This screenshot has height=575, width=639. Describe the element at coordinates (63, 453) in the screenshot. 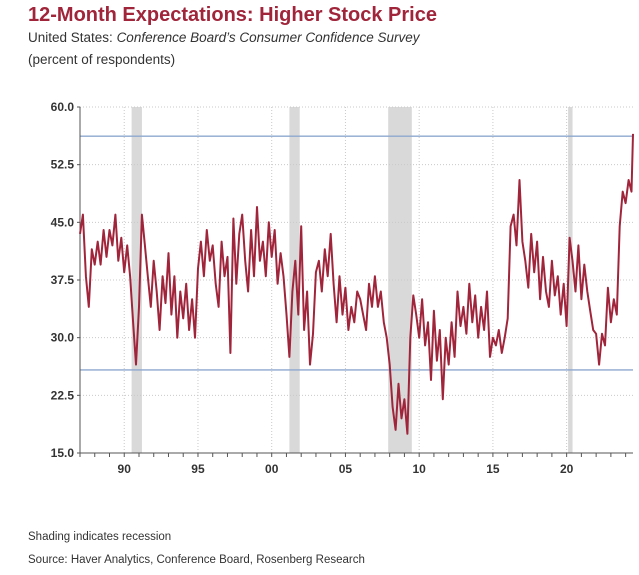

I see `y-tick-label-6: 15.0` at that location.